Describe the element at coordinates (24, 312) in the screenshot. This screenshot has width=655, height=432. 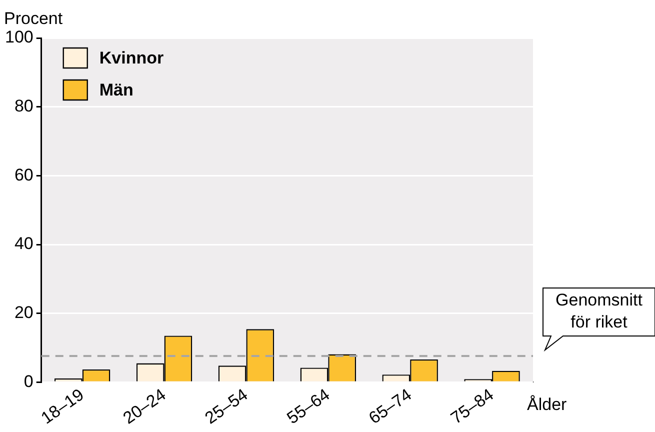
I see `y-tick-label: 20` at that location.